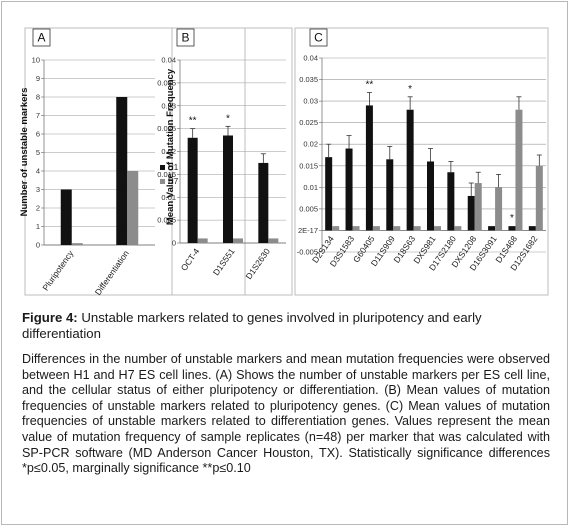 The image size is (571, 528). What do you see at coordinates (38, 245) in the screenshot?
I see `panel-a-ytick-label: 0` at bounding box center [38, 245].